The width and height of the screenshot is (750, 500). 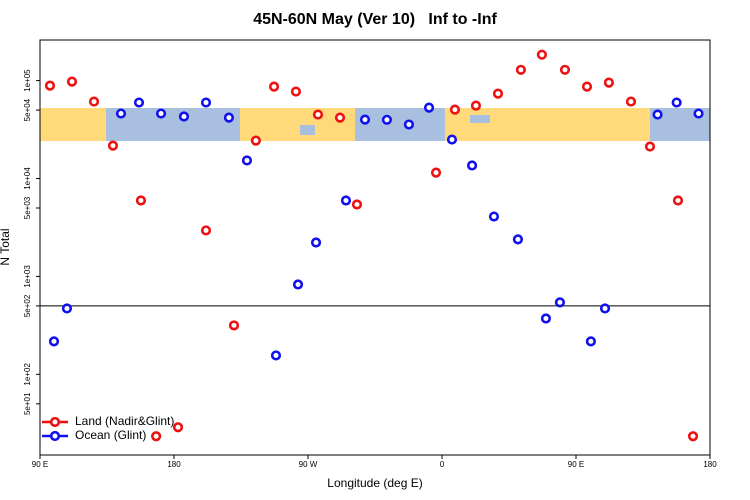 What do you see at coordinates (27, 374) in the screenshot?
I see `y-tick-label: 1e+02` at bounding box center [27, 374].